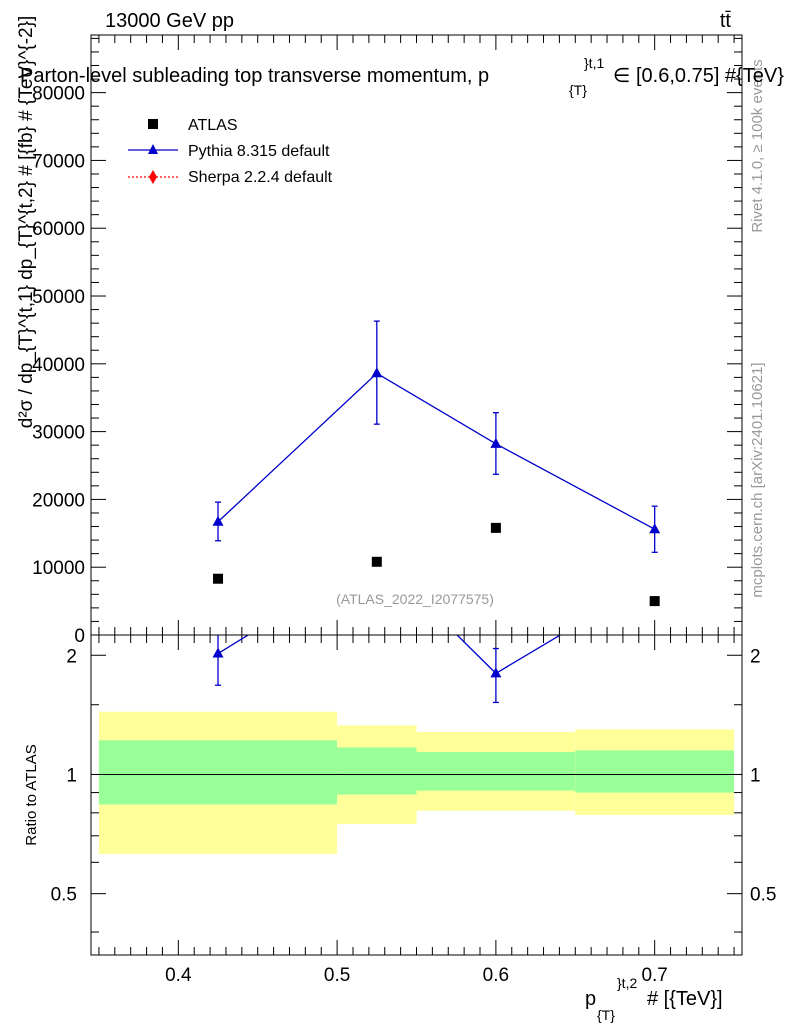 The height and width of the screenshot is (1024, 786). Describe the element at coordinates (757, 479) in the screenshot. I see `mcplots-label: mcplots.cern.ch [arXiv:2401.10621]` at that location.